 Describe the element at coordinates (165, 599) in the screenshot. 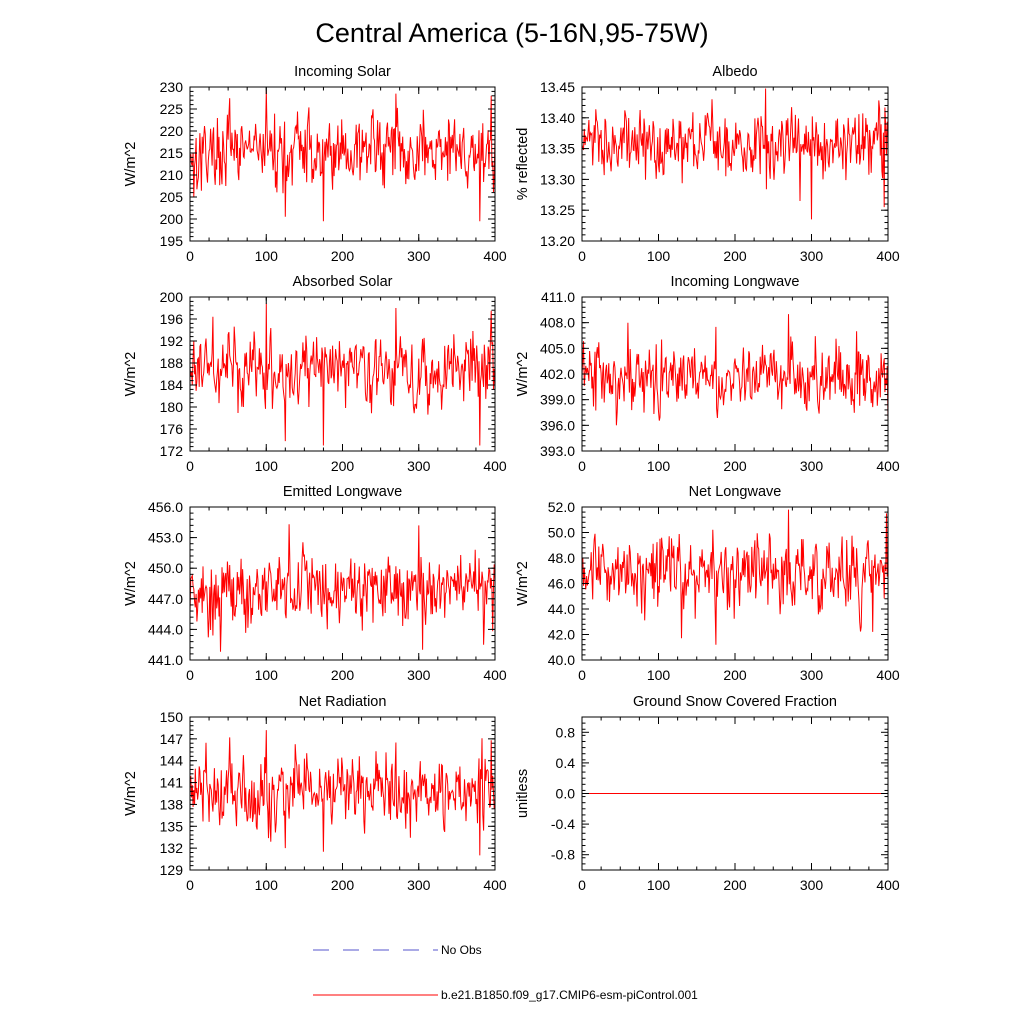

I see `y-tick-label: 447.0` at that location.